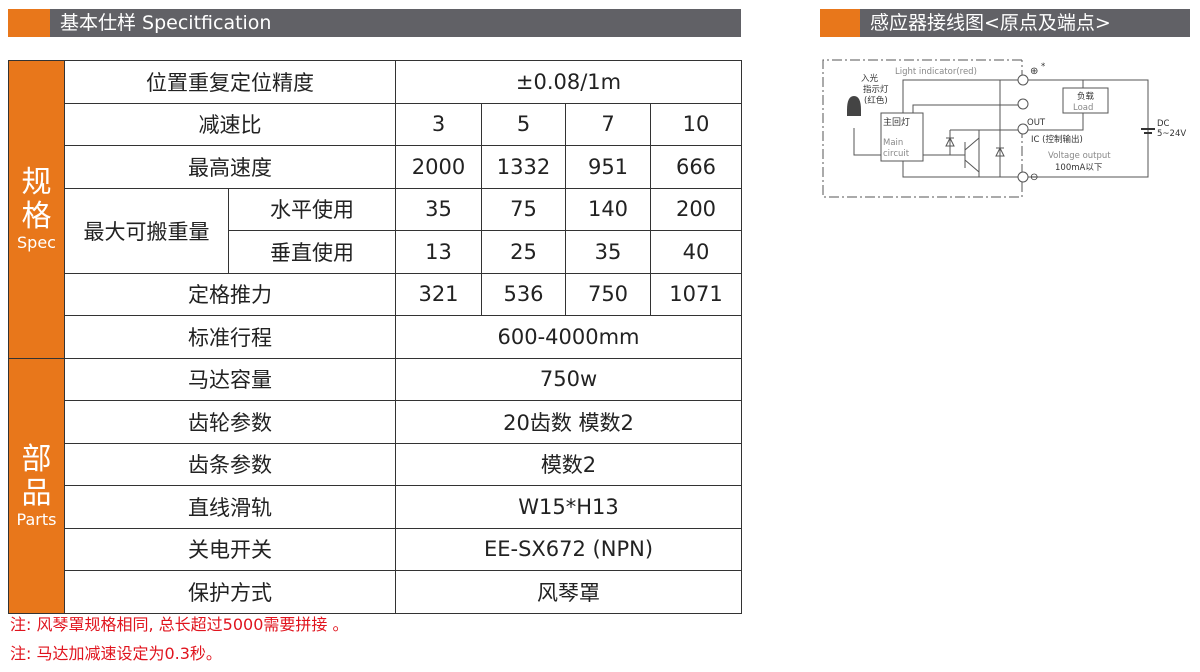  Describe the element at coordinates (438, 167) in the screenshot. I see `cell: 2000` at that location.